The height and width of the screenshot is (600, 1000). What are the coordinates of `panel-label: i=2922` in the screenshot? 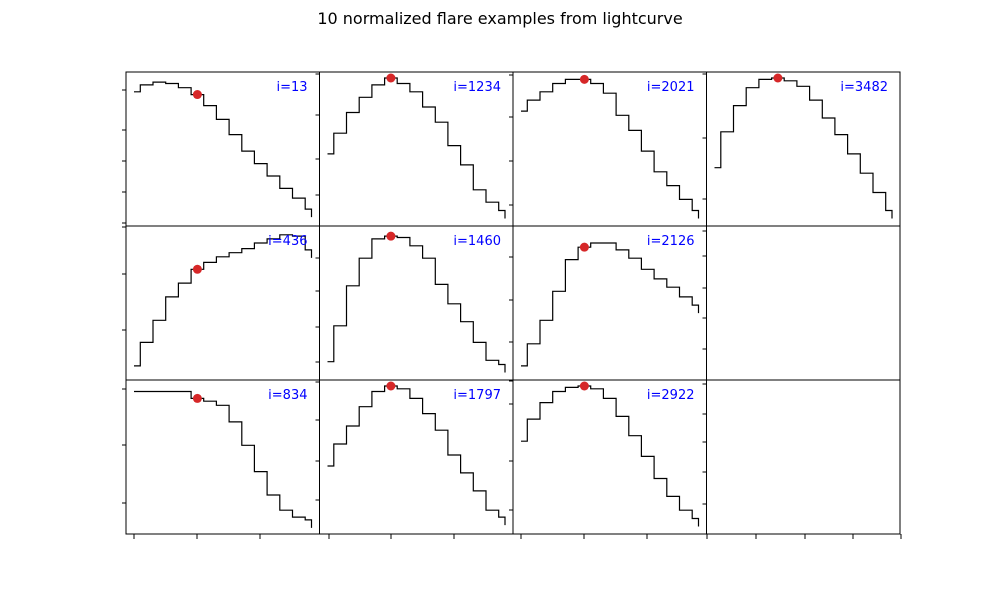 It's located at (671, 395).